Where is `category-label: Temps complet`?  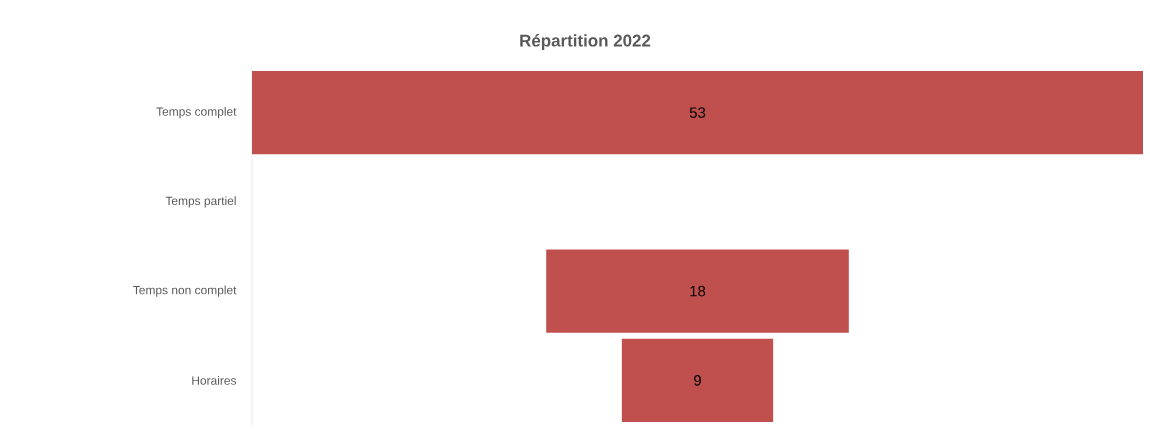 category-label: Temps complet is located at coordinates (196, 113).